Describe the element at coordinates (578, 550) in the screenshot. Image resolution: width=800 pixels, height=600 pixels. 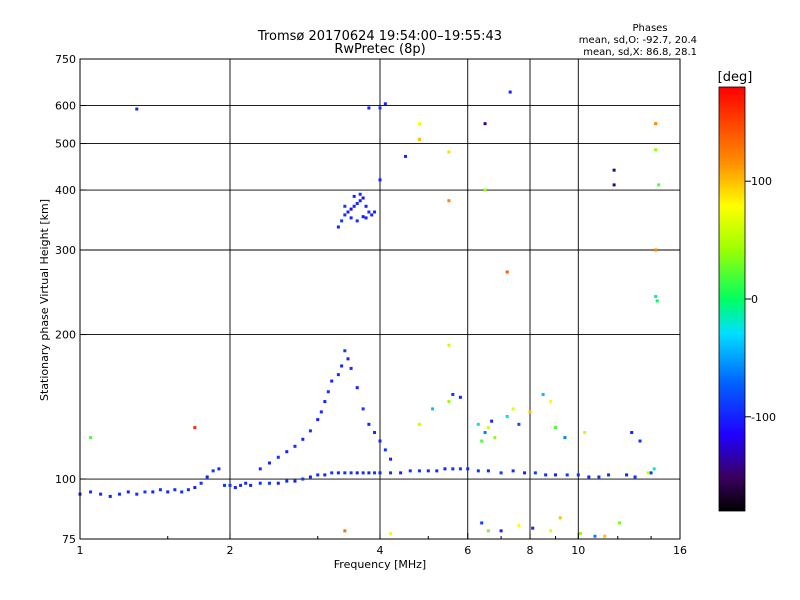
I see `x-tick-label: 10` at that location.